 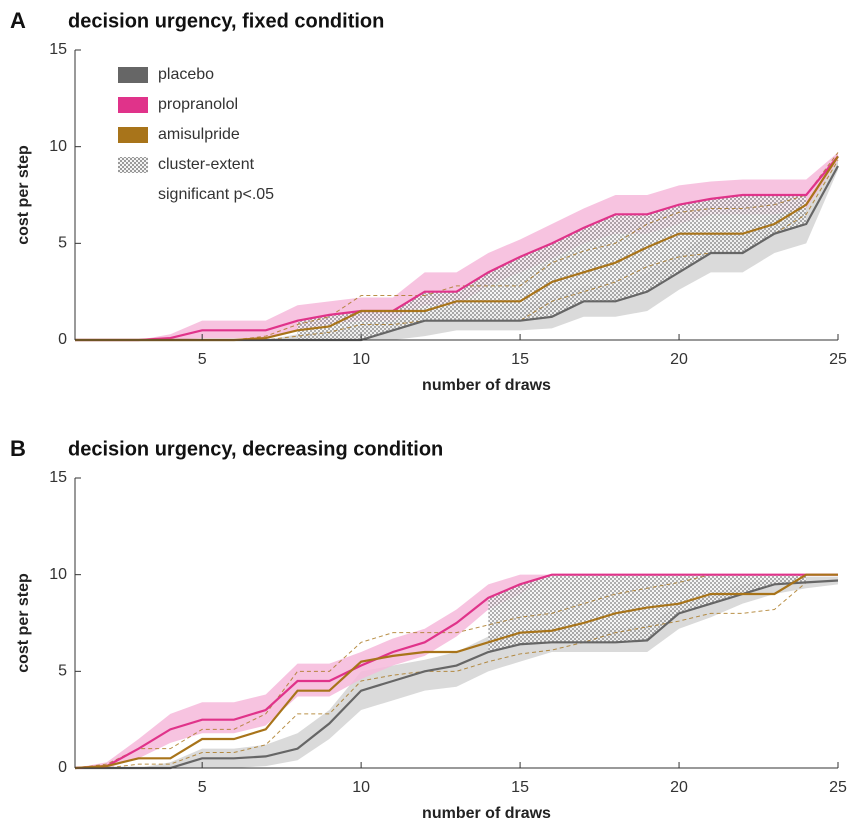 I want to click on legend-label: amisulpride, so click(x=199, y=134).